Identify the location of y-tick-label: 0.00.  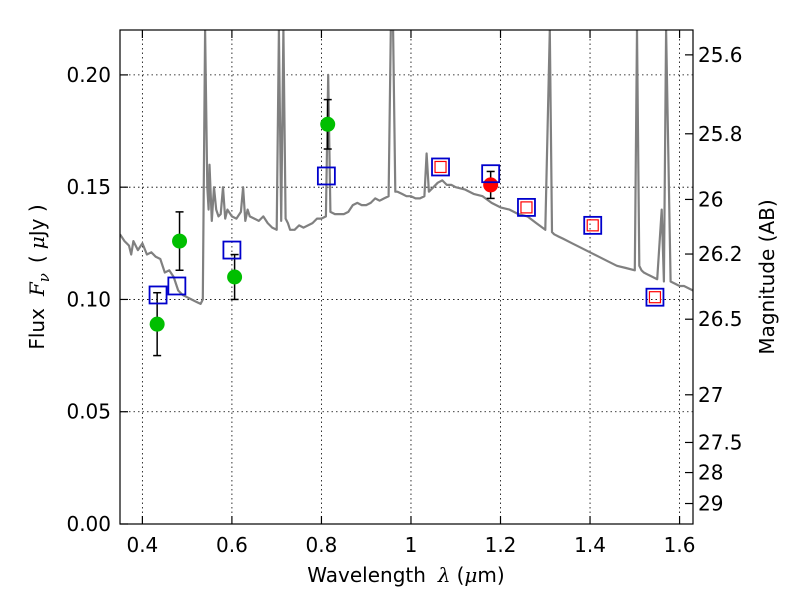
(88, 524).